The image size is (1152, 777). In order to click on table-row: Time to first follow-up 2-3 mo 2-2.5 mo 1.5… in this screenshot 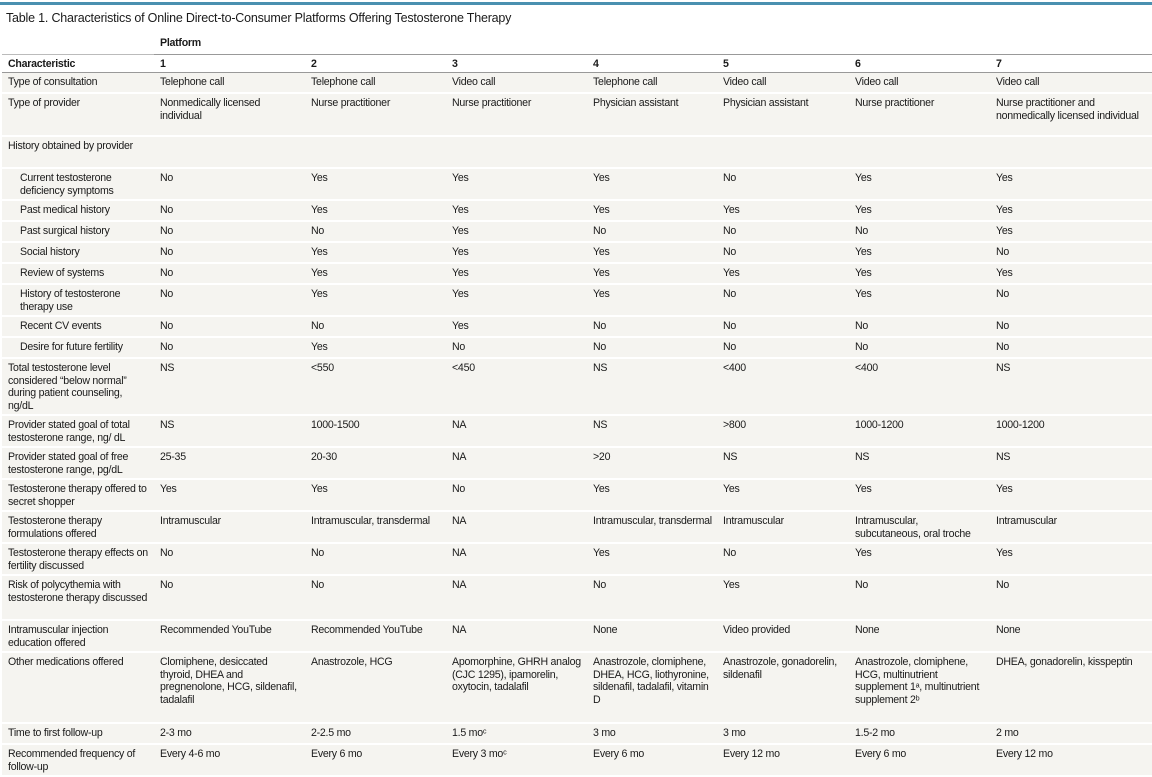, I will do `click(577, 734)`.